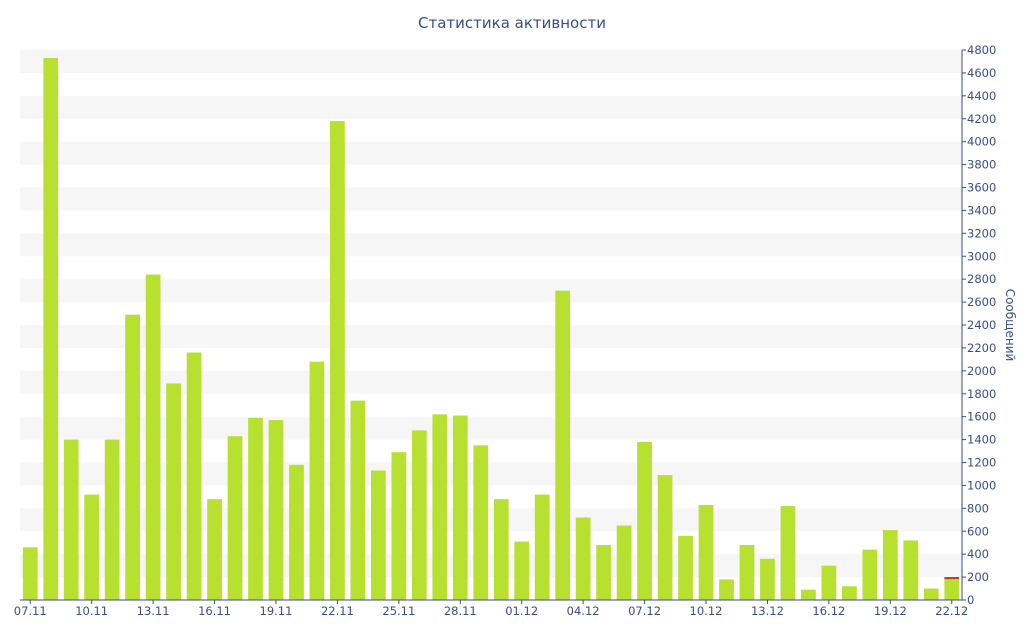  I want to click on x-tick-label: 22.12, so click(951, 611).